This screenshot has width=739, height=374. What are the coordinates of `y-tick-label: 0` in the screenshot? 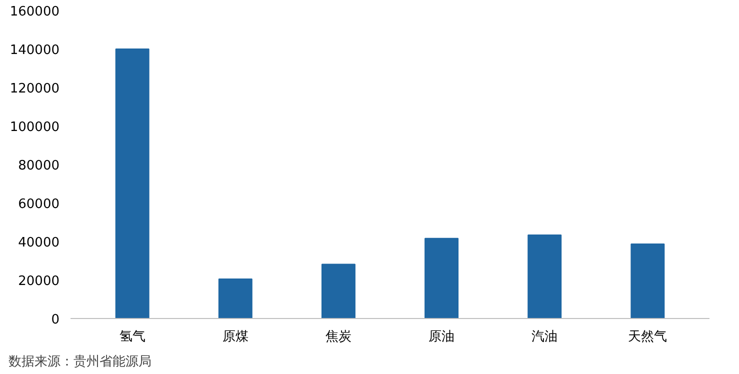 It's located at (55, 320).